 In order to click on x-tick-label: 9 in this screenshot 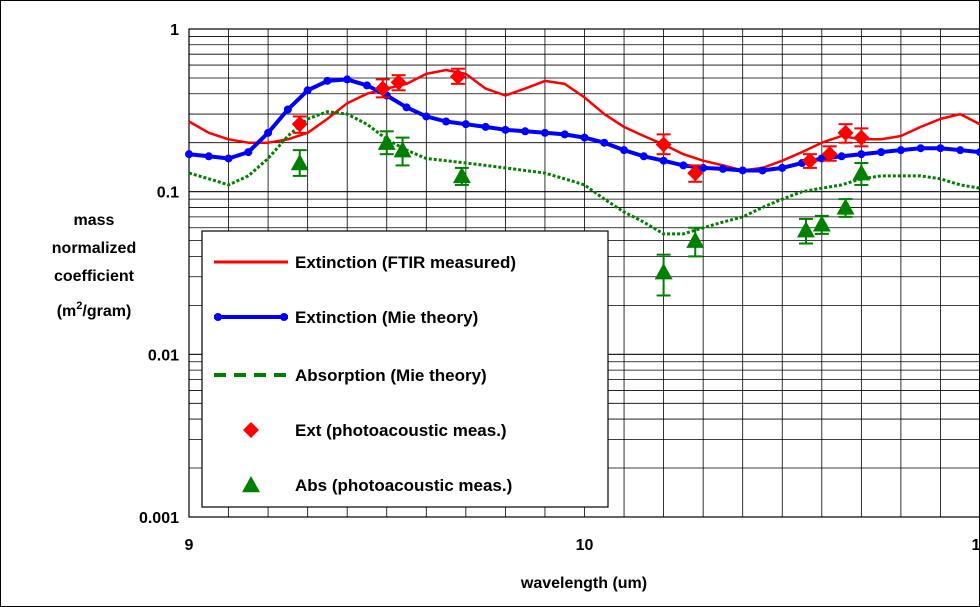, I will do `click(189, 545)`.